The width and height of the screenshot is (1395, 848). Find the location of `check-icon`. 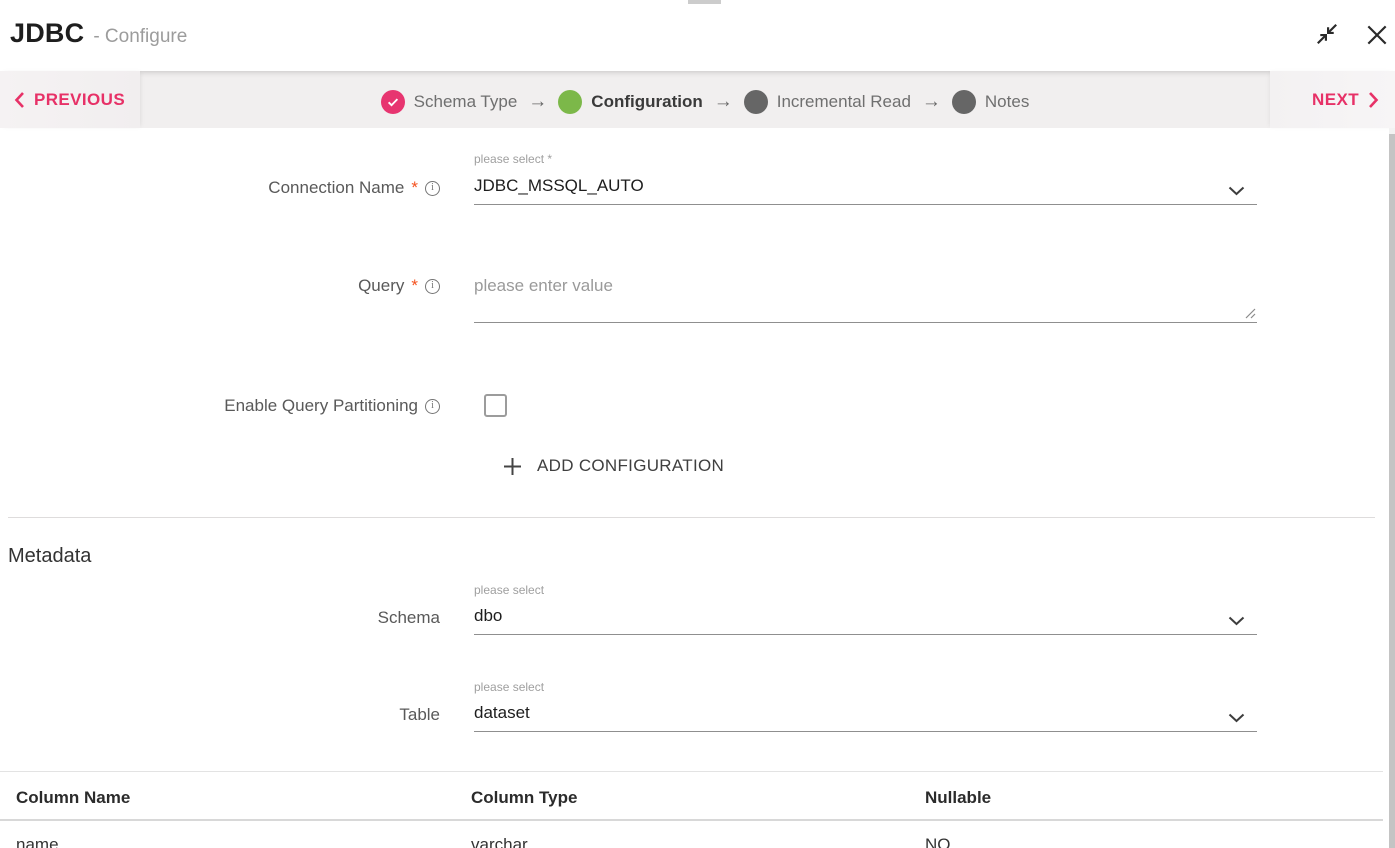

check-icon is located at coordinates (392, 102).